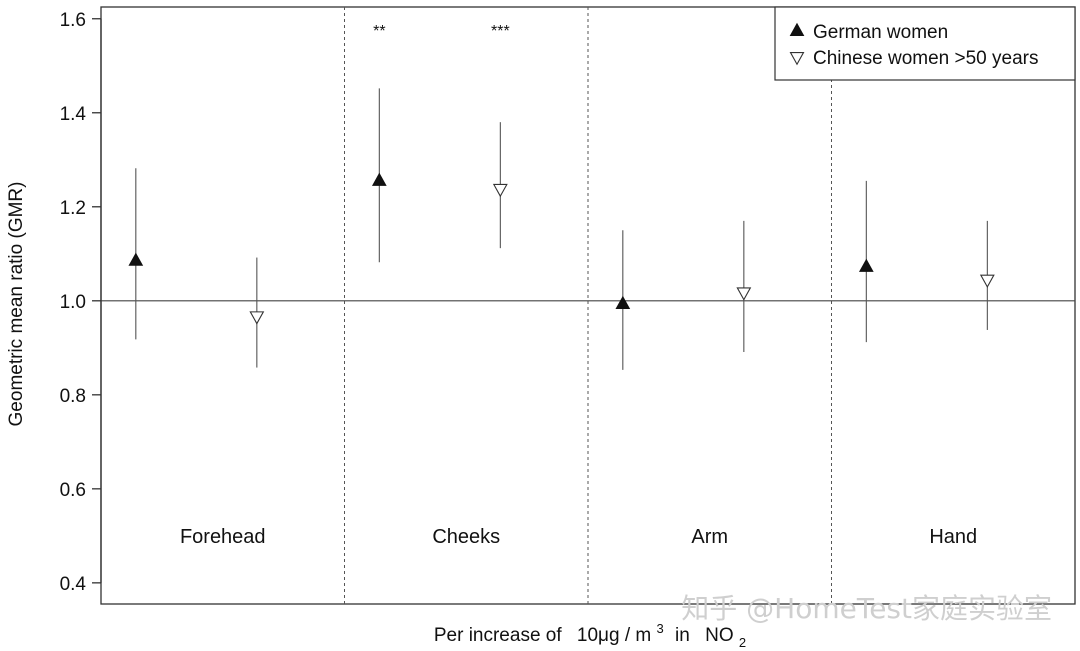 The width and height of the screenshot is (1080, 651). Describe the element at coordinates (926, 58) in the screenshot. I see `legend-label: Chinese women >50 years` at that location.